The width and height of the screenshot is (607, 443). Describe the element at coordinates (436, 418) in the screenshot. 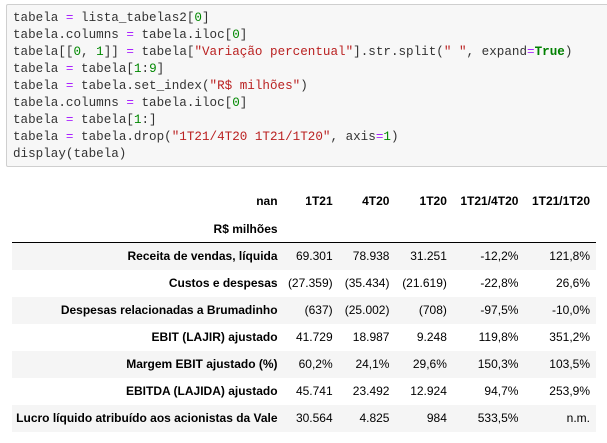

I see `cell: 984` at that location.